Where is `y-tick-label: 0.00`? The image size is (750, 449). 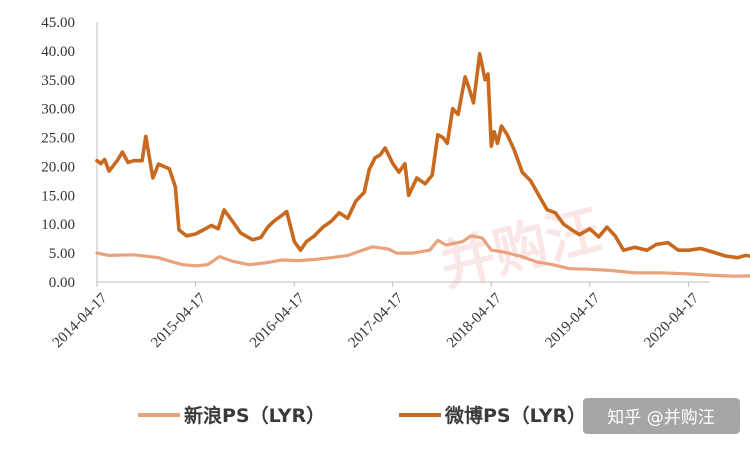
y-tick-label: 0.00 is located at coordinates (62, 283).